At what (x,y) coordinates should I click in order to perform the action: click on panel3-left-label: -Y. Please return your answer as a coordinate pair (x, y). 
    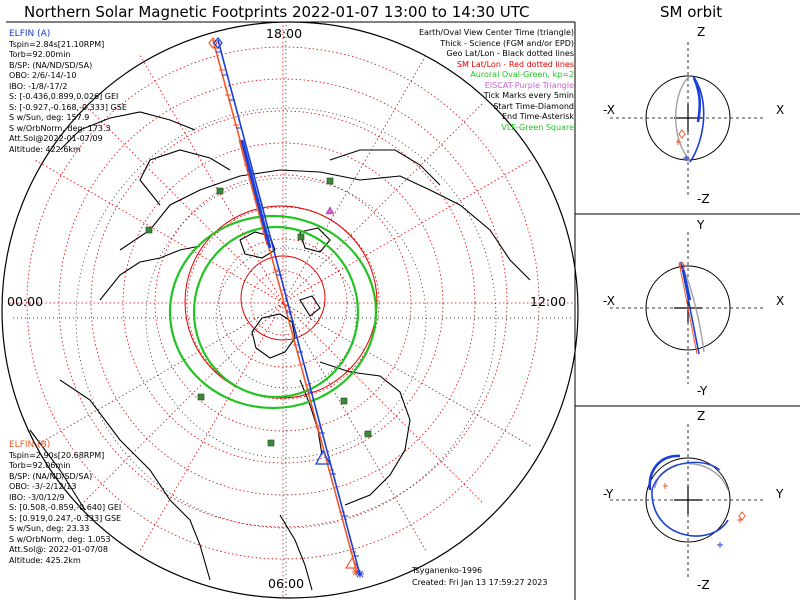
    Looking at the image, I should click on (608, 494).